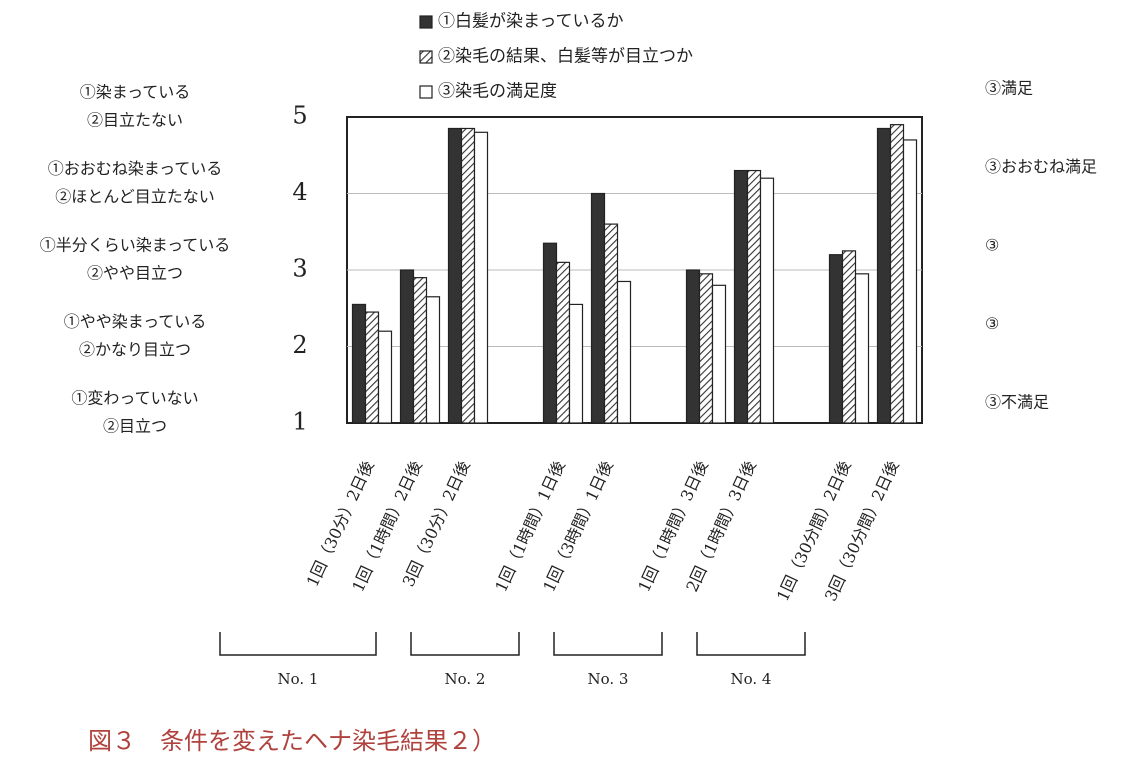 This screenshot has width=1148, height=768. I want to click on y-tick-label: 3, so click(299, 269).